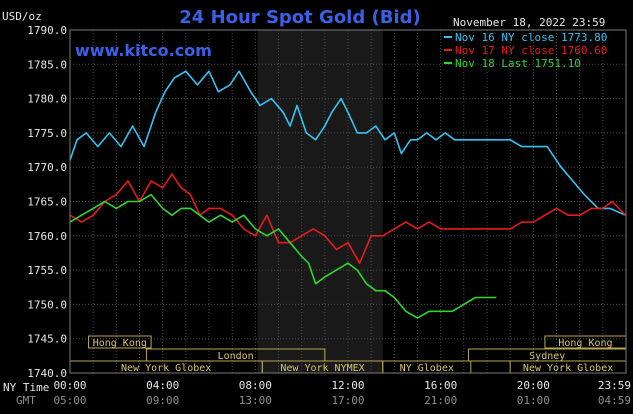 This screenshot has height=414, width=633. I want to click on chart-title: 24 Hour Spot Gold (Bid), so click(299, 17).